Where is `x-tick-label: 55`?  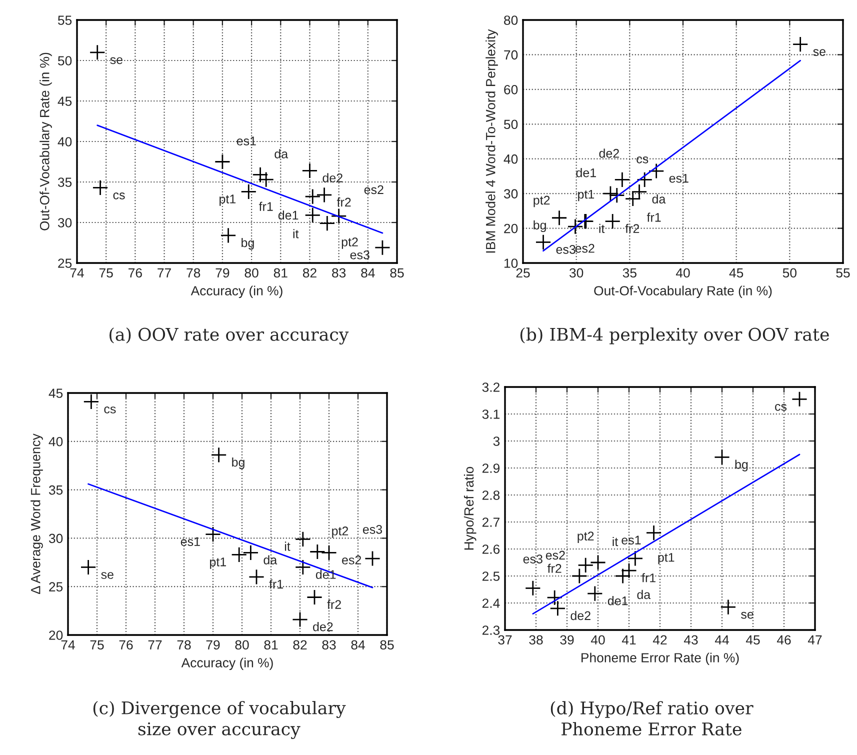
x-tick-label: 55 is located at coordinates (843, 273).